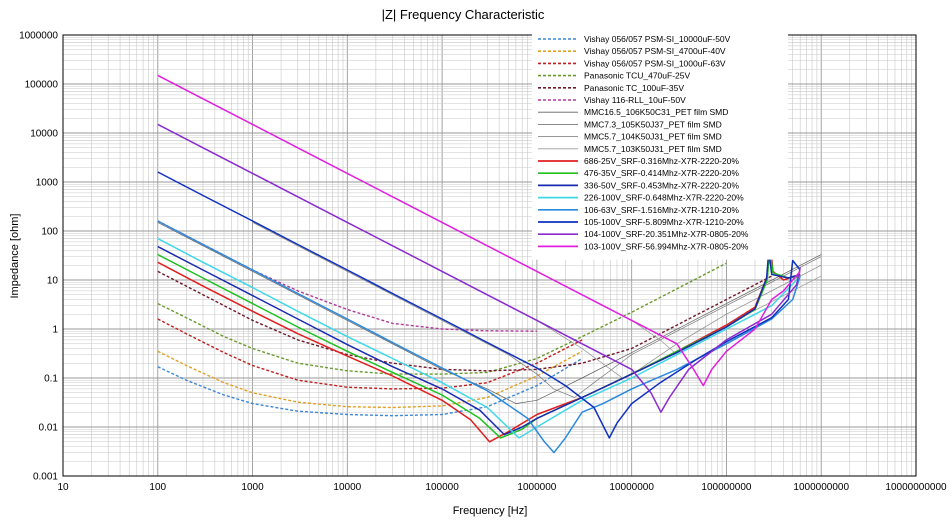  What do you see at coordinates (631, 487) in the screenshot?
I see `x-tick-label: 10000000` at bounding box center [631, 487].